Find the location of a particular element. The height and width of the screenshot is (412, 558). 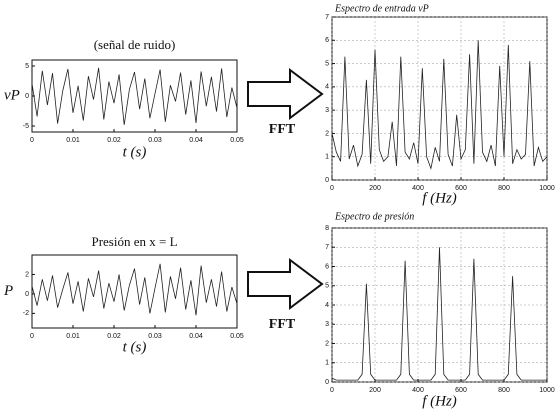

arrow is located at coordinates (285, 189).